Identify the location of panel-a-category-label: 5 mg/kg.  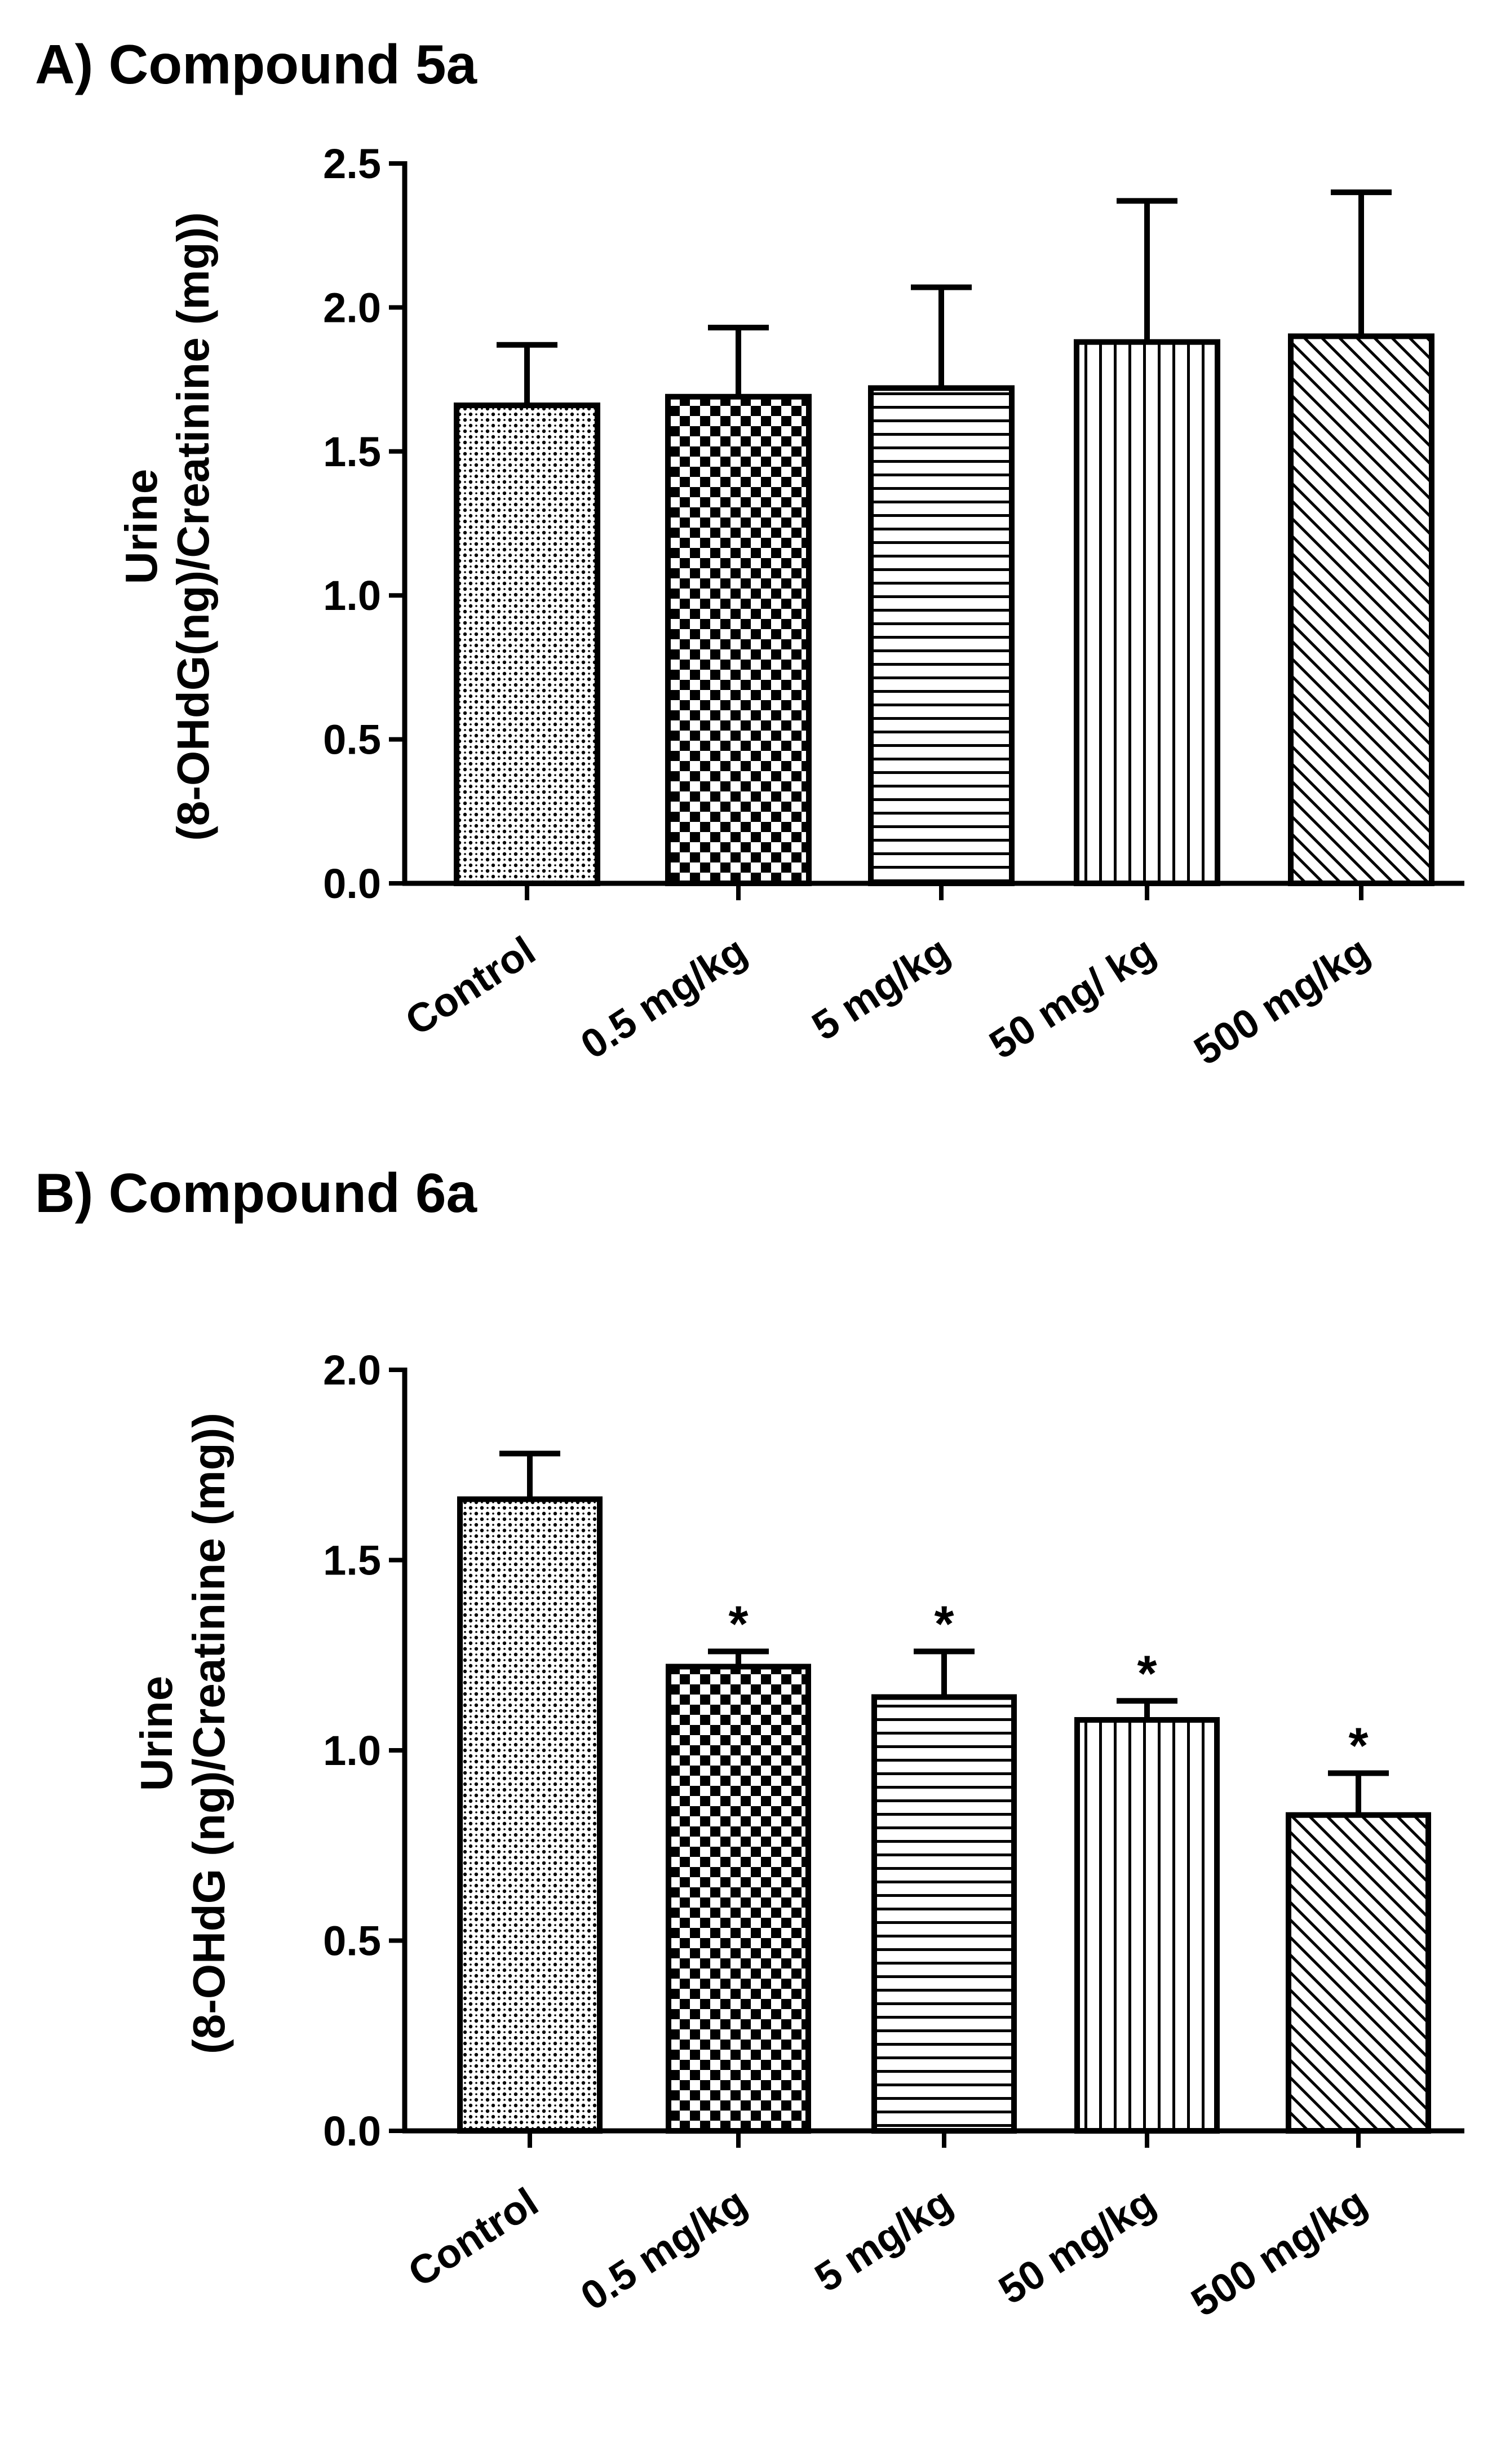
(881, 988).